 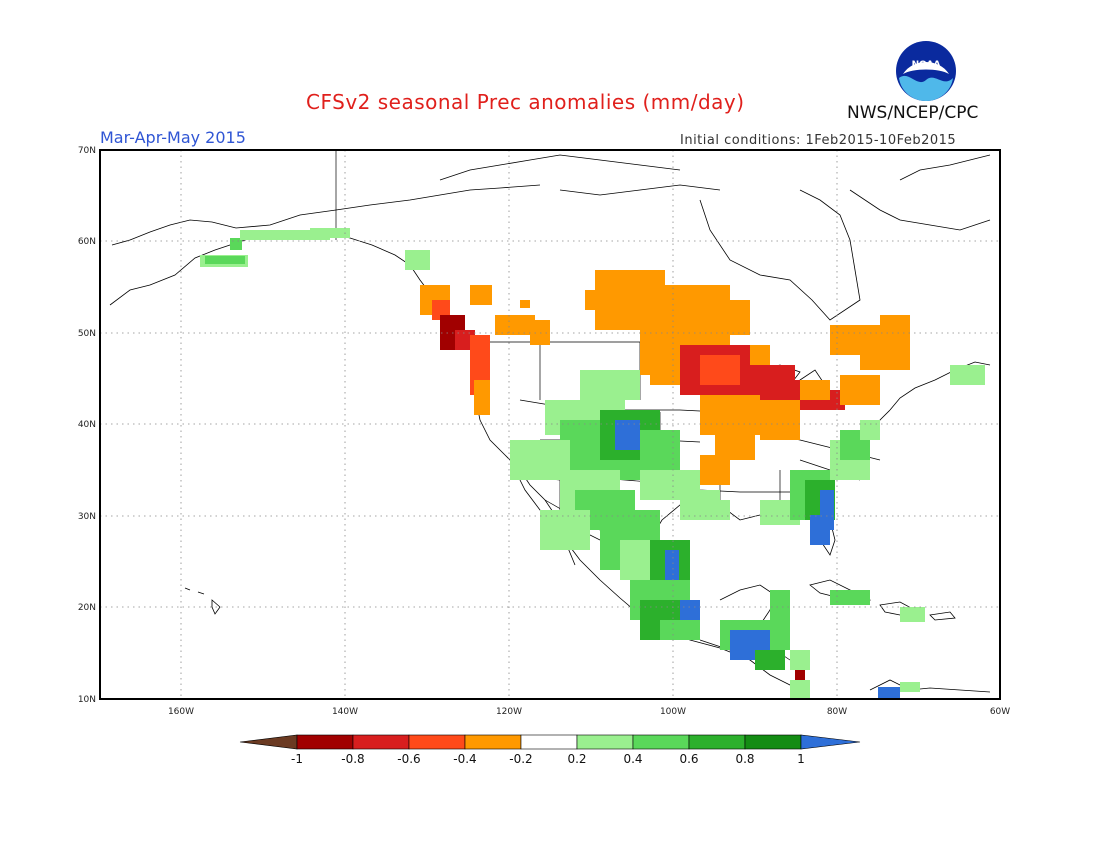 What do you see at coordinates (87, 608) in the screenshot?
I see `lat-label-20n: 20N` at bounding box center [87, 608].